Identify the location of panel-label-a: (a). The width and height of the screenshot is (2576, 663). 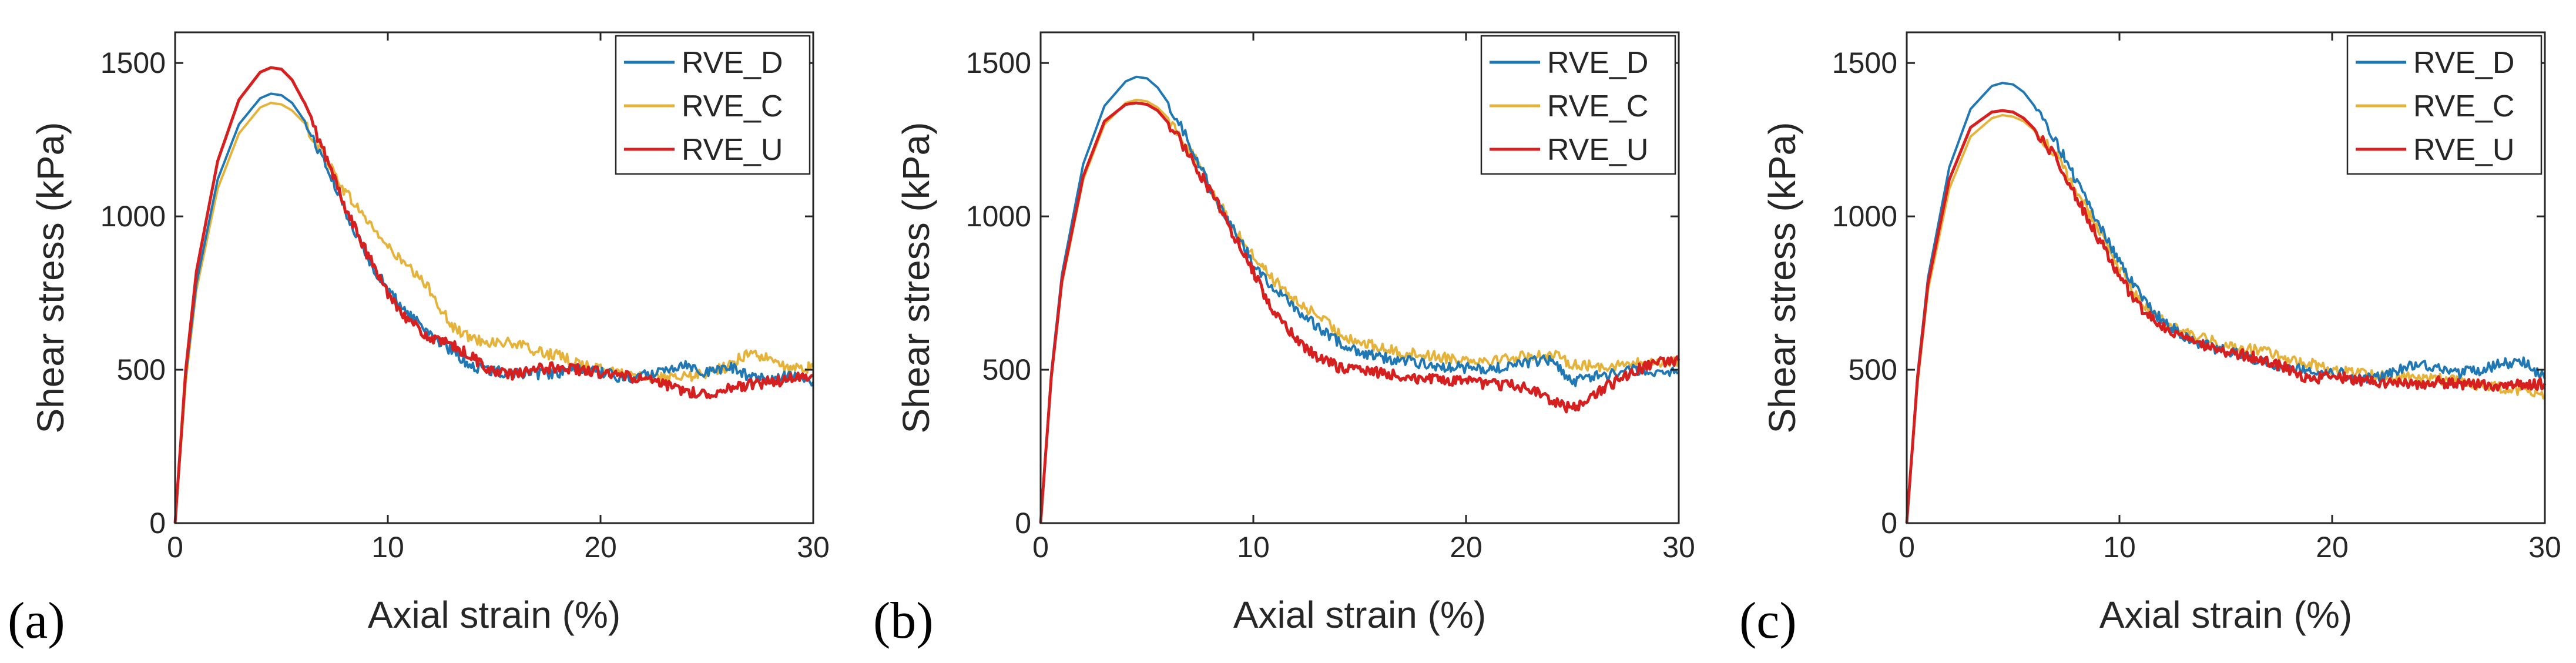
(36, 620).